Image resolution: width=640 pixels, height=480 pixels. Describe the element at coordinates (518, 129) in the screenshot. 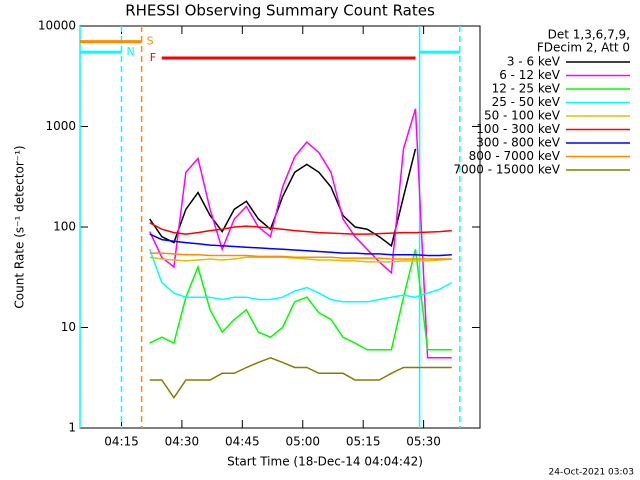

I see `legend-label: 100 - 300 keV` at that location.